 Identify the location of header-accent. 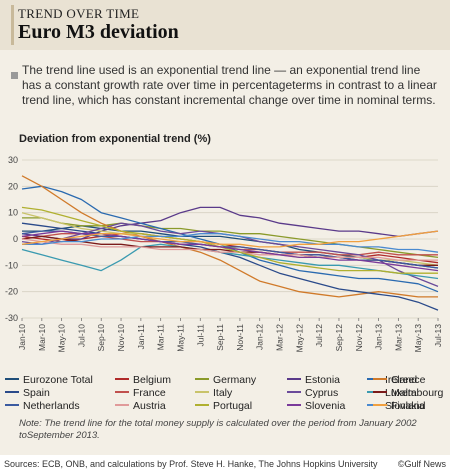
(12, 25).